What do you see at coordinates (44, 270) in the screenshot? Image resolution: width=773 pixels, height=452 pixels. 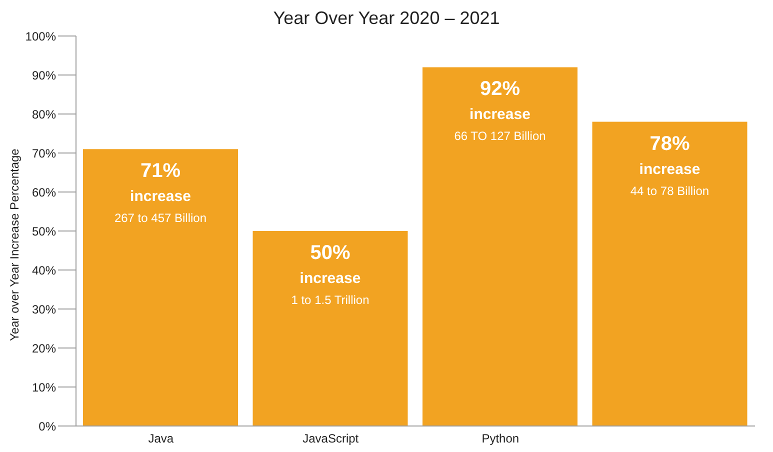 I see `y-tick-label: 40%` at bounding box center [44, 270].